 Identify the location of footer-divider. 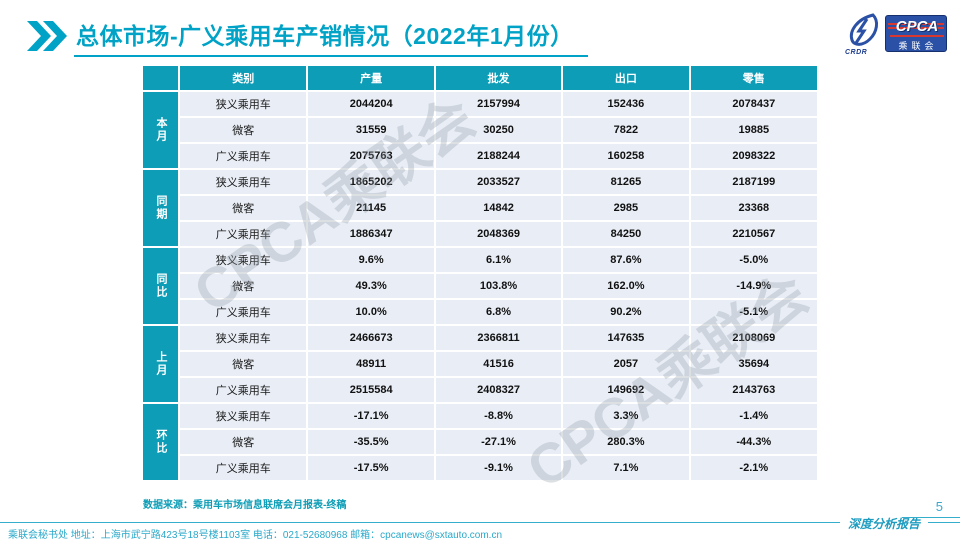
(480, 522).